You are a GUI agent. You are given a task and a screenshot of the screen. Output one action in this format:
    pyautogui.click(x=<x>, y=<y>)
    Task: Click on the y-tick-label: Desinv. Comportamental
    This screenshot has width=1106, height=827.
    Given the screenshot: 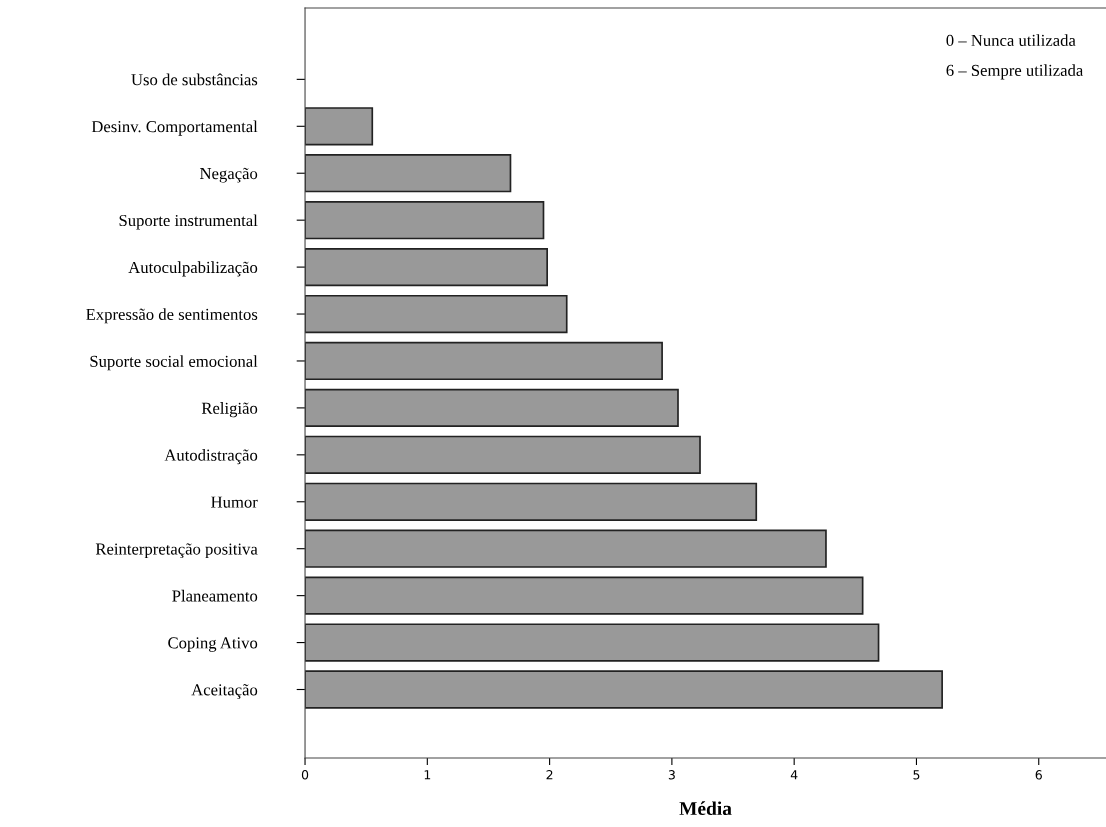 What is the action you would take?
    pyautogui.click(x=174, y=128)
    